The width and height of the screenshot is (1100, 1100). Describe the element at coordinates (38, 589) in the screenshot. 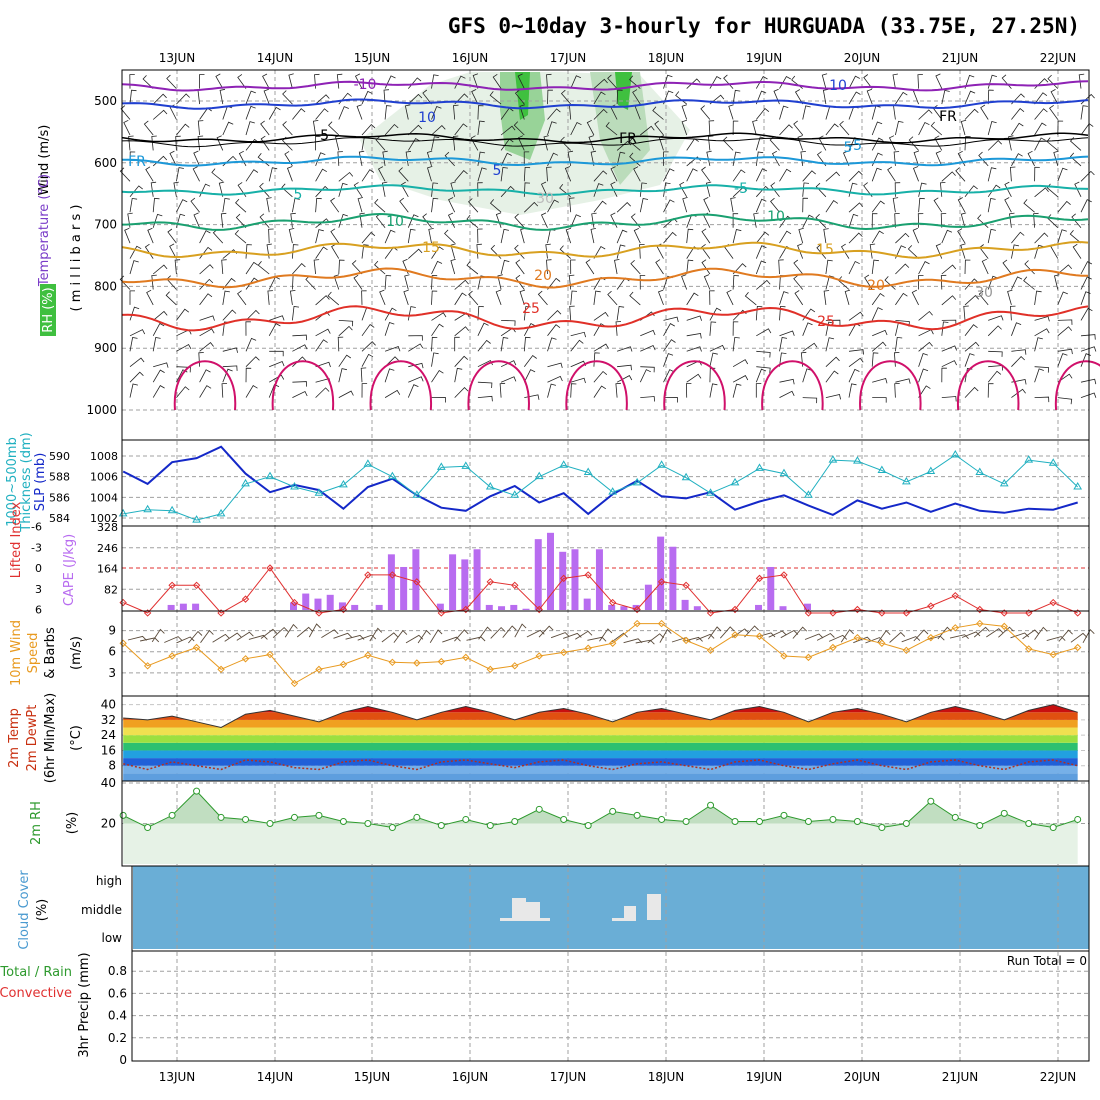

I see `lifted-tick-label: 3` at that location.